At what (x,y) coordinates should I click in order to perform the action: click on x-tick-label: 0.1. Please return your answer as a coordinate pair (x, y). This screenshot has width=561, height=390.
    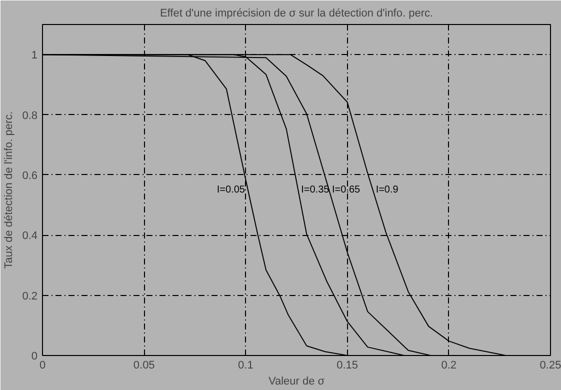
    Looking at the image, I should click on (246, 366).